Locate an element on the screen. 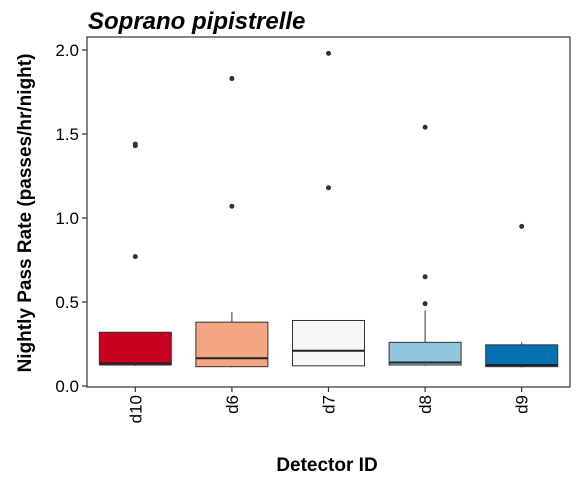 The image size is (576, 480). x-axis-label: Detector ID is located at coordinates (326, 465).